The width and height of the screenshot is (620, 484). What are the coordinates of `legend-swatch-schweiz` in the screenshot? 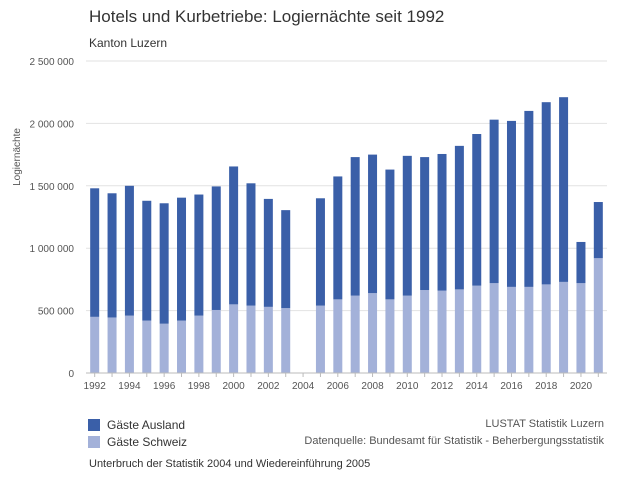 It's located at (94, 441).